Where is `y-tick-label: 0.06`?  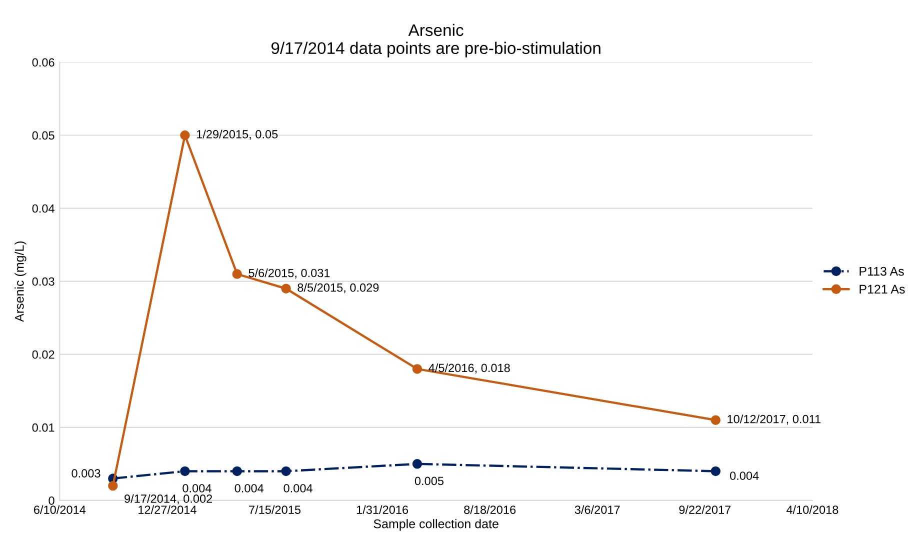 y-tick-label: 0.06 is located at coordinates (43, 62).